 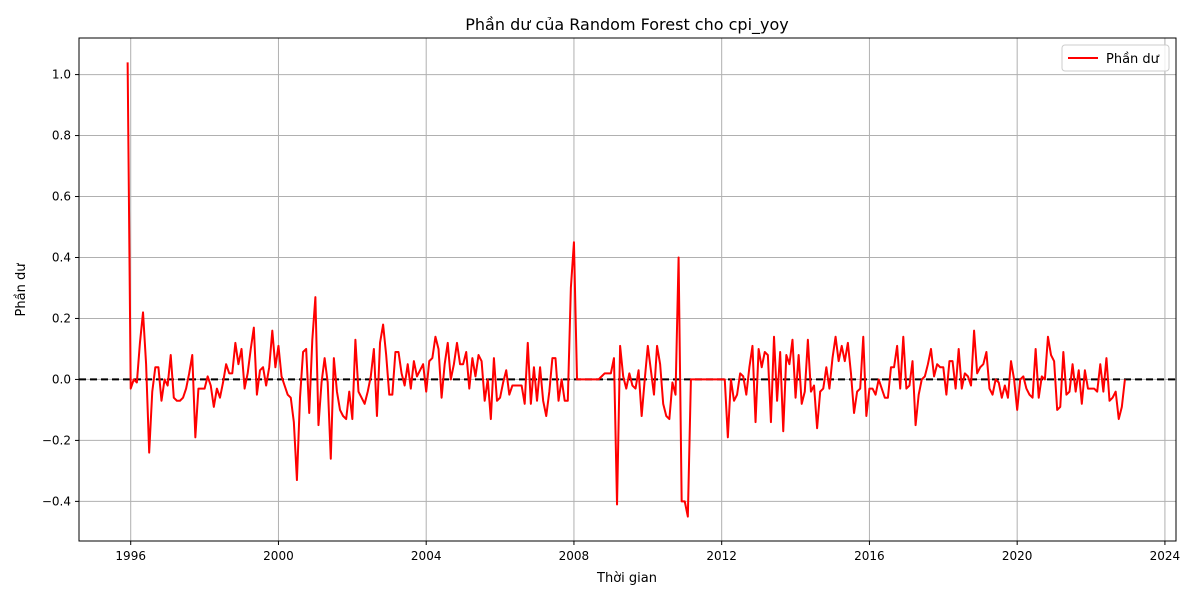 I want to click on y-tick-label: 0.6, so click(x=61, y=197).